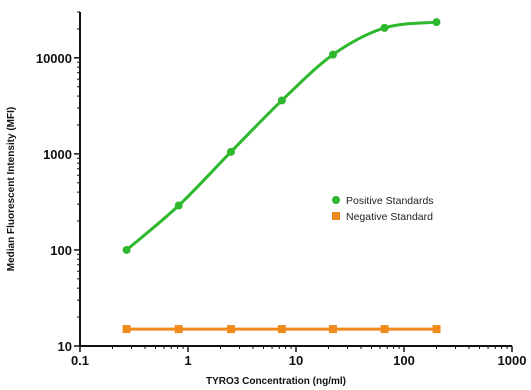  I want to click on x-tick-label: 100, so click(404, 360).